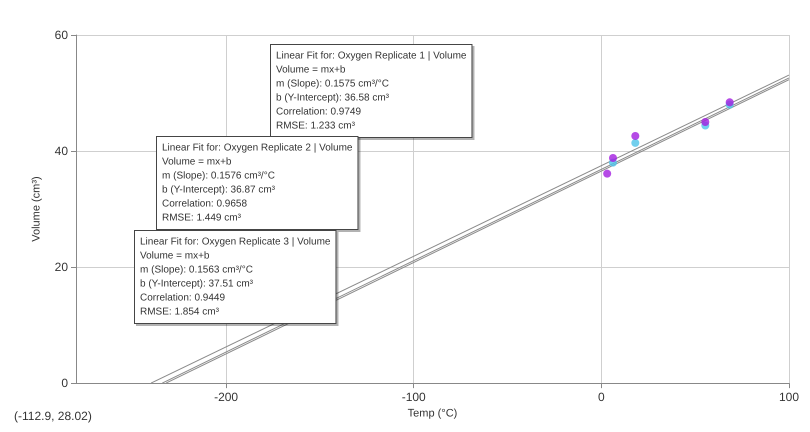 The height and width of the screenshot is (432, 810). What do you see at coordinates (61, 151) in the screenshot?
I see `y-tick-label: 40` at bounding box center [61, 151].